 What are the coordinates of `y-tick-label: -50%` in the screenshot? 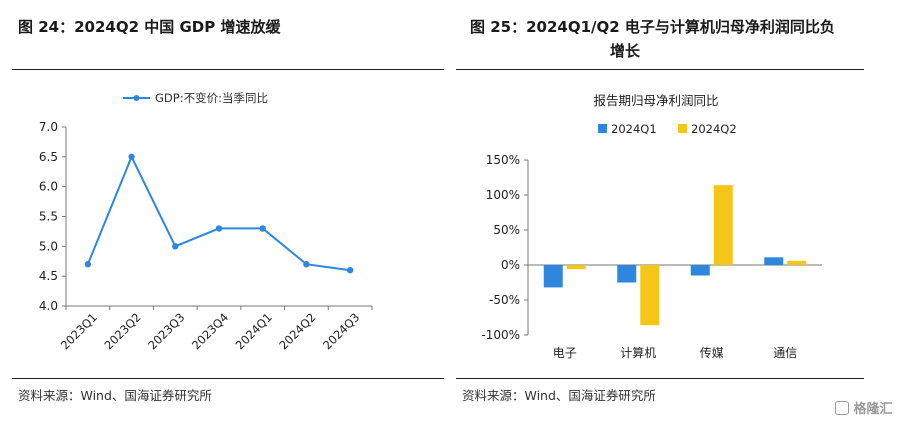 It's located at (504, 300).